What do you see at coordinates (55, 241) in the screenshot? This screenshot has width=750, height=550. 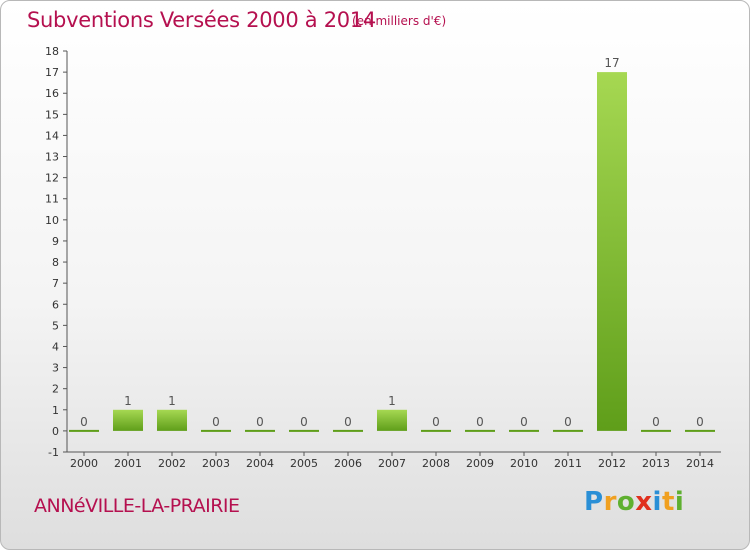 I see `y-tick-label: 9` at bounding box center [55, 241].